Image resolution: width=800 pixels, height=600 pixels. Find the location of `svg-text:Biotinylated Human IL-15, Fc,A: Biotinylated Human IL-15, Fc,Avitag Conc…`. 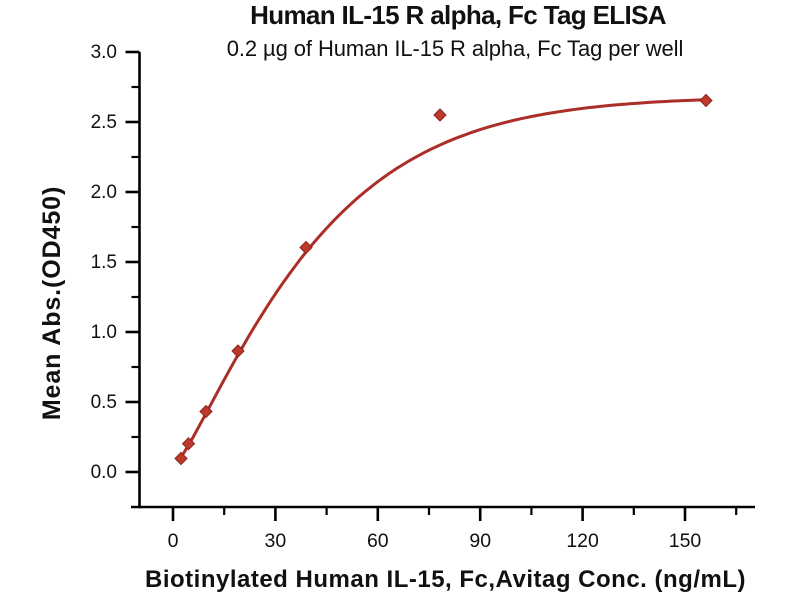

svg-text:Biotinylated Human IL-15, Fc,A: Biotinylated Human IL-15, Fc,Avitag Conc… is located at coordinates (445, 579).